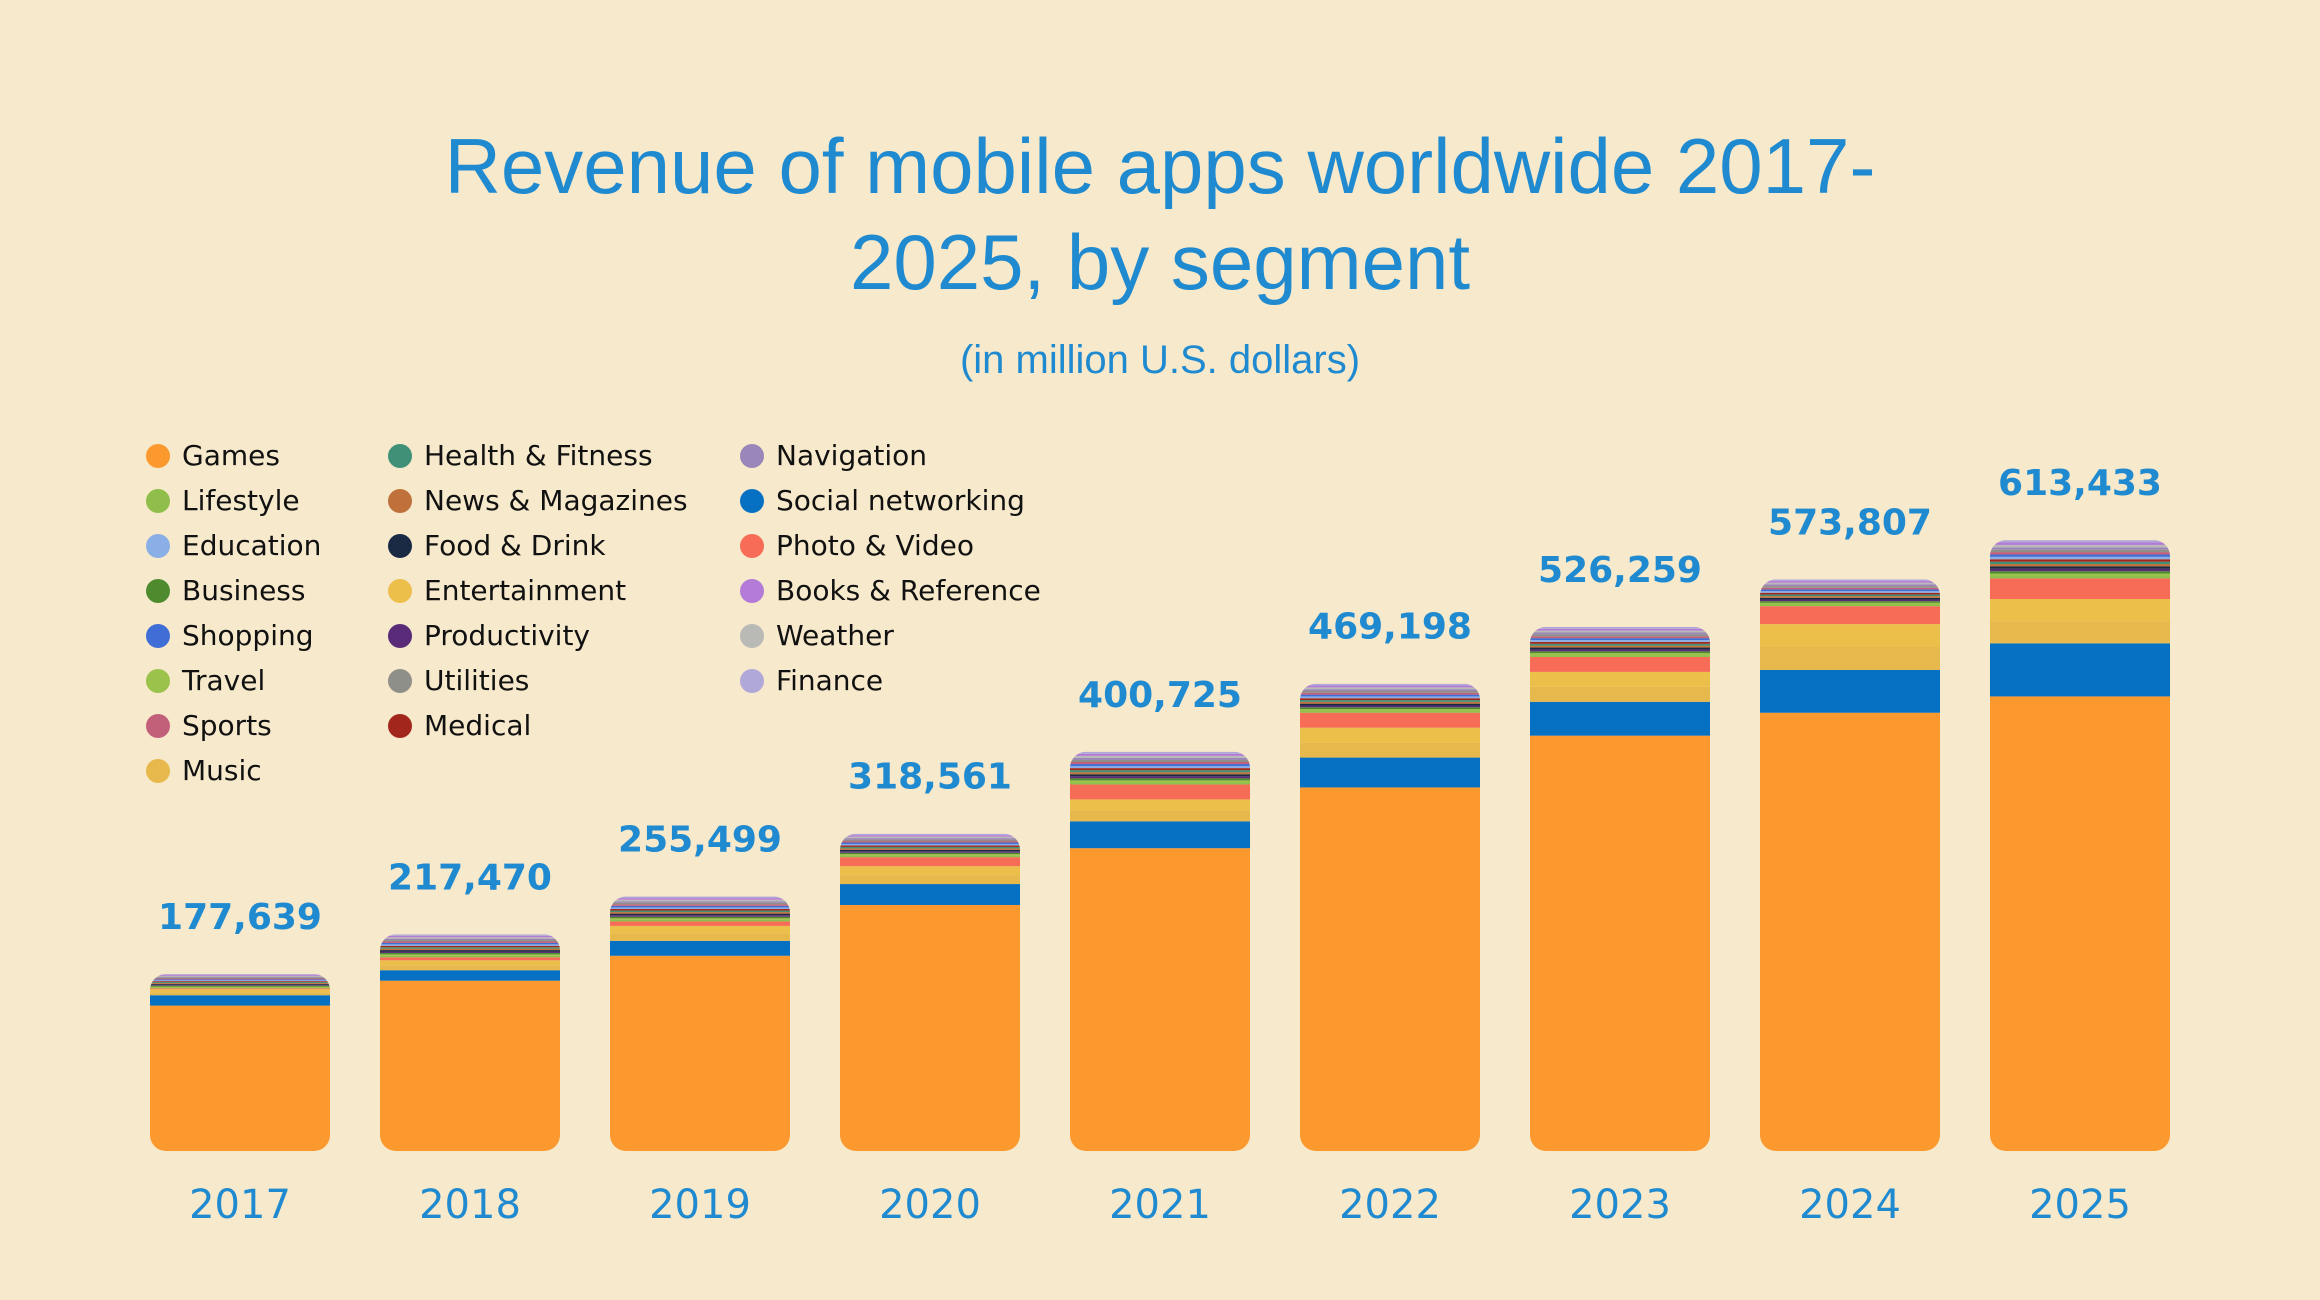 The height and width of the screenshot is (1300, 2320). What do you see at coordinates (470, 1205) in the screenshot?
I see `x-tick-label: 2018` at bounding box center [470, 1205].